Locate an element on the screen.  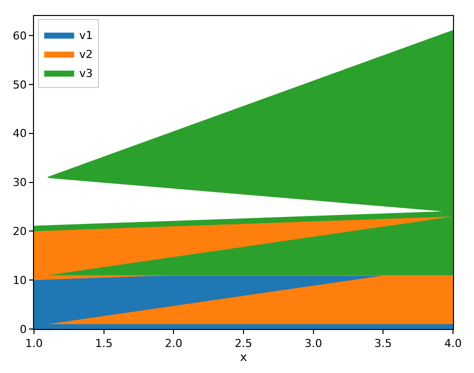
legend-label: v1 is located at coordinates (86, 35).